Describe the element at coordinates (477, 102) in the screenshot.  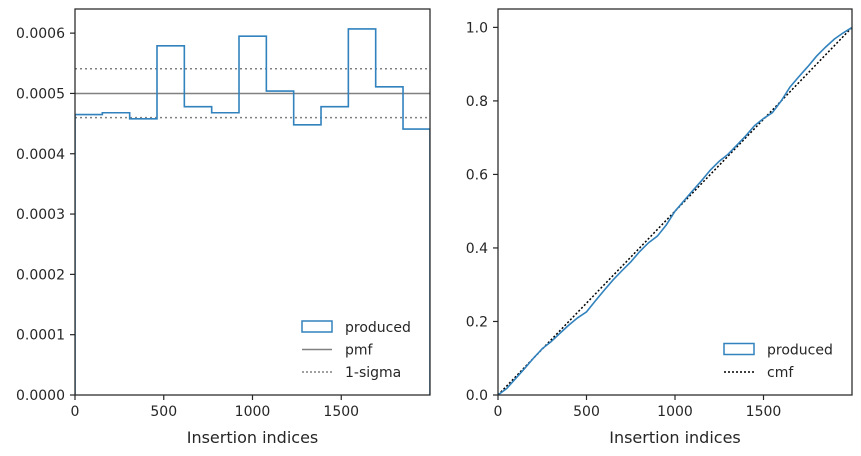
I see `y-tick-label: 0.8` at that location.